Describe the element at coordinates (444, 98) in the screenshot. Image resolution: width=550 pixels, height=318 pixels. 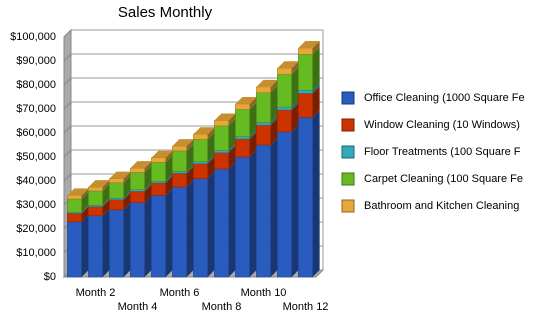
I see `legend-label: Office Cleaning (1000 Square Fe` at that location.